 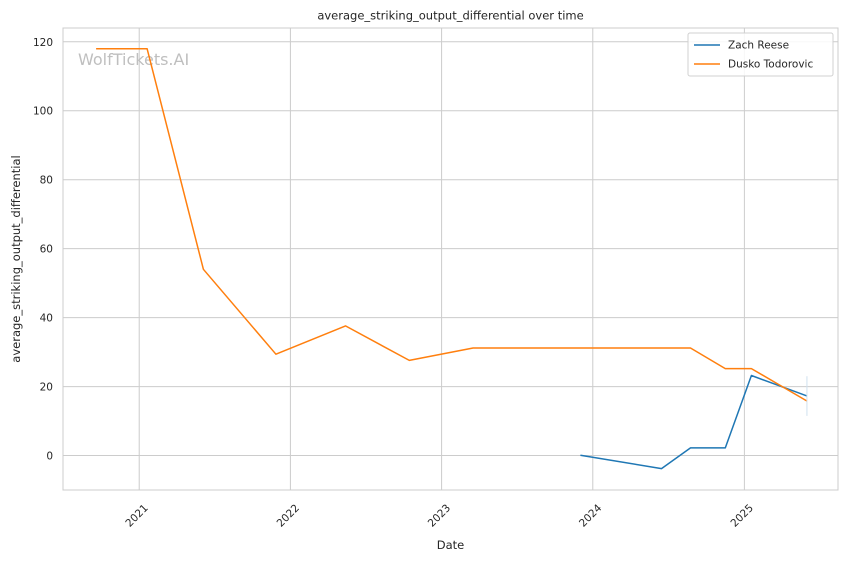 I want to click on y-tick-label: 60, so click(x=46, y=250).